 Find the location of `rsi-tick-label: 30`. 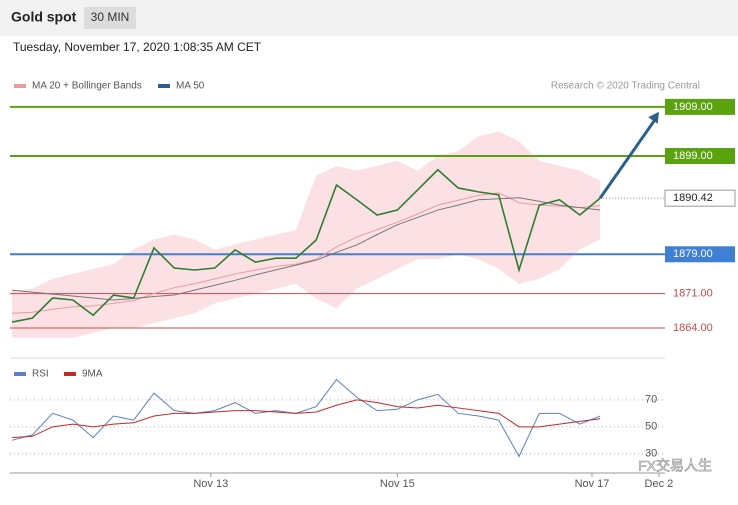

rsi-tick-label: 30 is located at coordinates (651, 454).